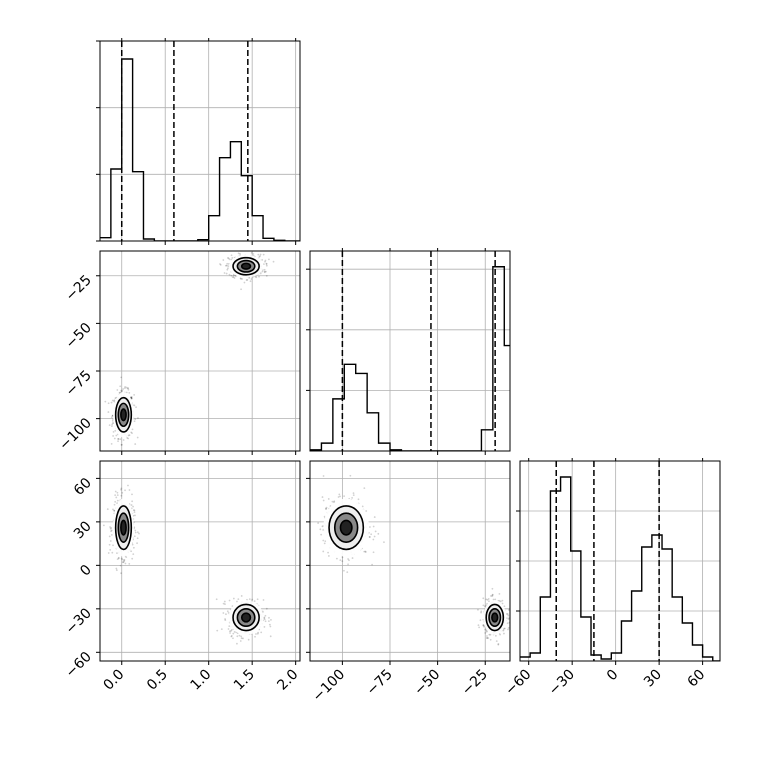 The width and height of the screenshot is (760, 760). What do you see at coordinates (518, 683) in the screenshot?
I see `x-tick-label: −60` at bounding box center [518, 683].